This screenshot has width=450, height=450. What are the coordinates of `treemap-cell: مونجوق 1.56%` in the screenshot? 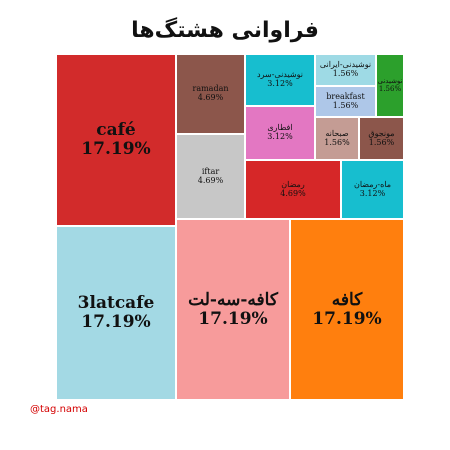 It's located at (381, 138).